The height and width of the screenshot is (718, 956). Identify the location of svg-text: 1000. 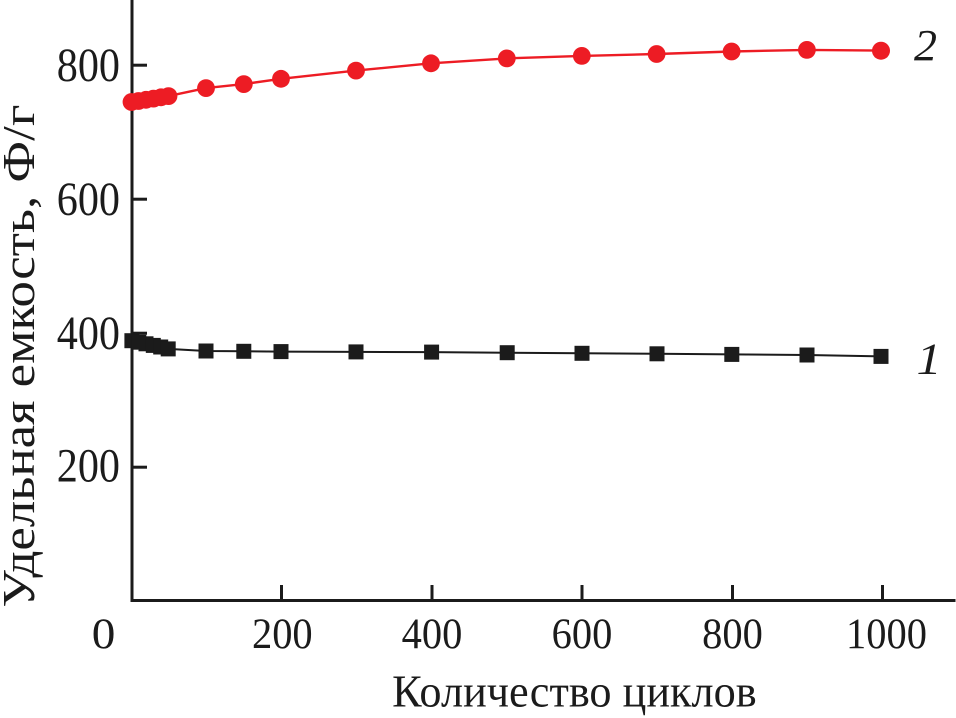
(886, 635).